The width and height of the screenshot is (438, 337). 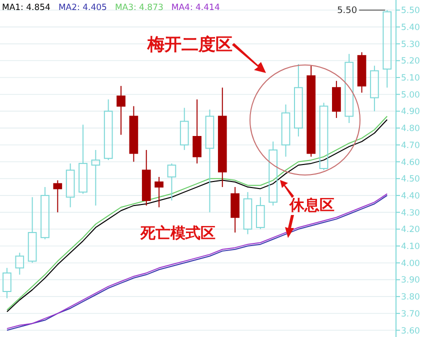 What do you see at coordinates (410, 230) in the screenshot?
I see `y-tick-label: 4.20` at bounding box center [410, 230].